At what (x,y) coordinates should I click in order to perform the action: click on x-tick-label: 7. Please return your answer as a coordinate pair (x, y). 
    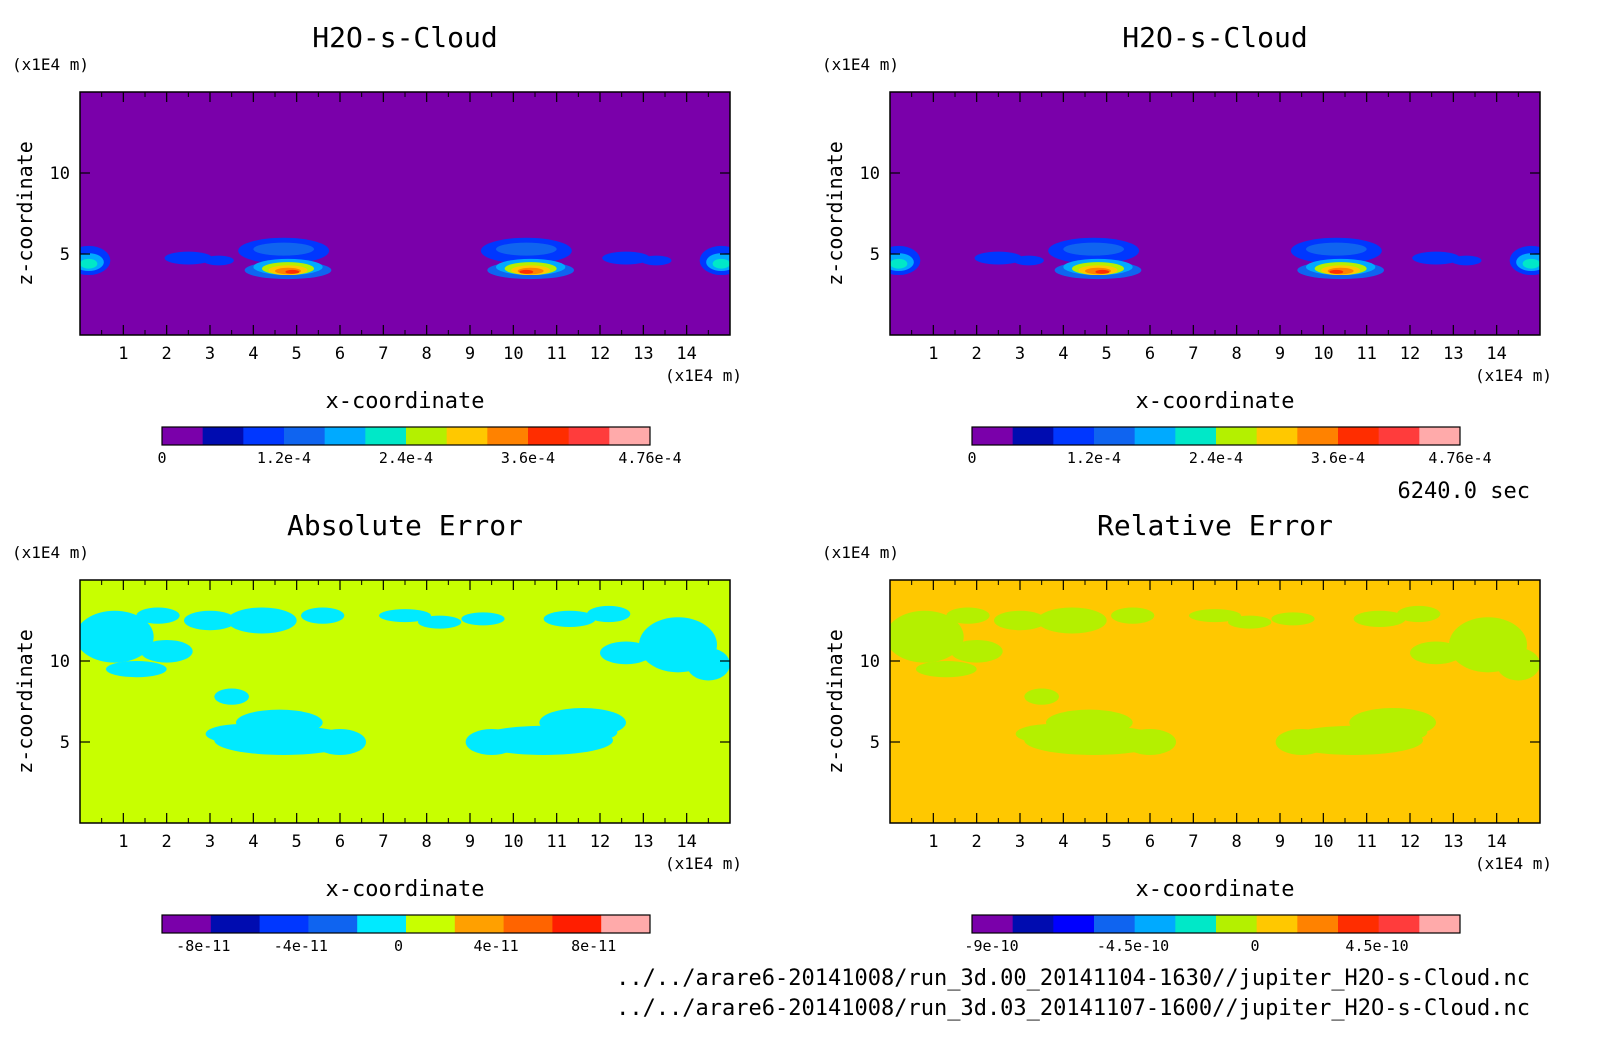
    Looking at the image, I should click on (1193, 354).